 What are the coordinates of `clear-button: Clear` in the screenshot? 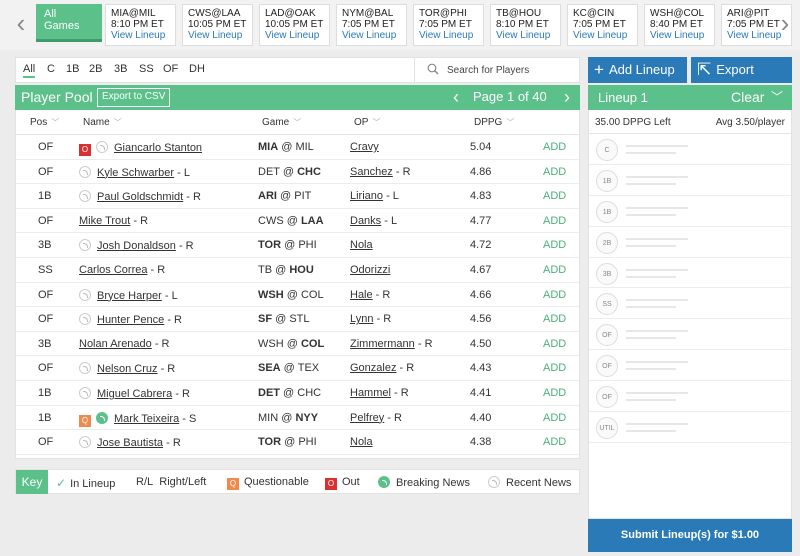 It's located at (748, 97).